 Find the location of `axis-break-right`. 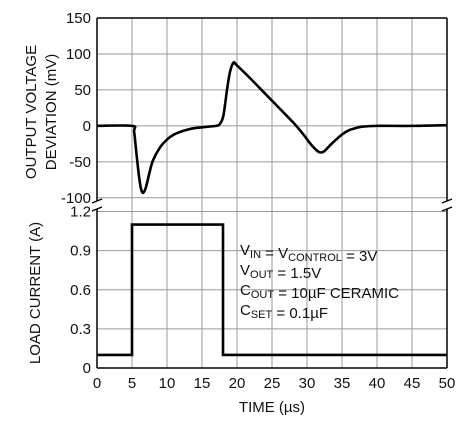

axis-break-right is located at coordinates (447, 205).